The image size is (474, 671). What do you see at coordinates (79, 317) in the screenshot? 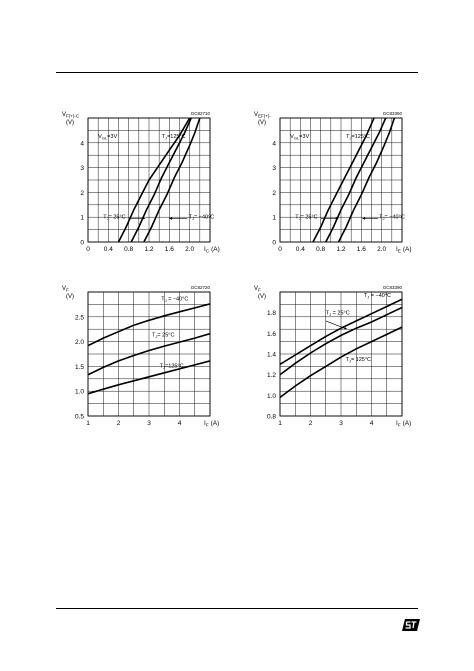
I see `y-tick-label: 2.5` at bounding box center [79, 317].